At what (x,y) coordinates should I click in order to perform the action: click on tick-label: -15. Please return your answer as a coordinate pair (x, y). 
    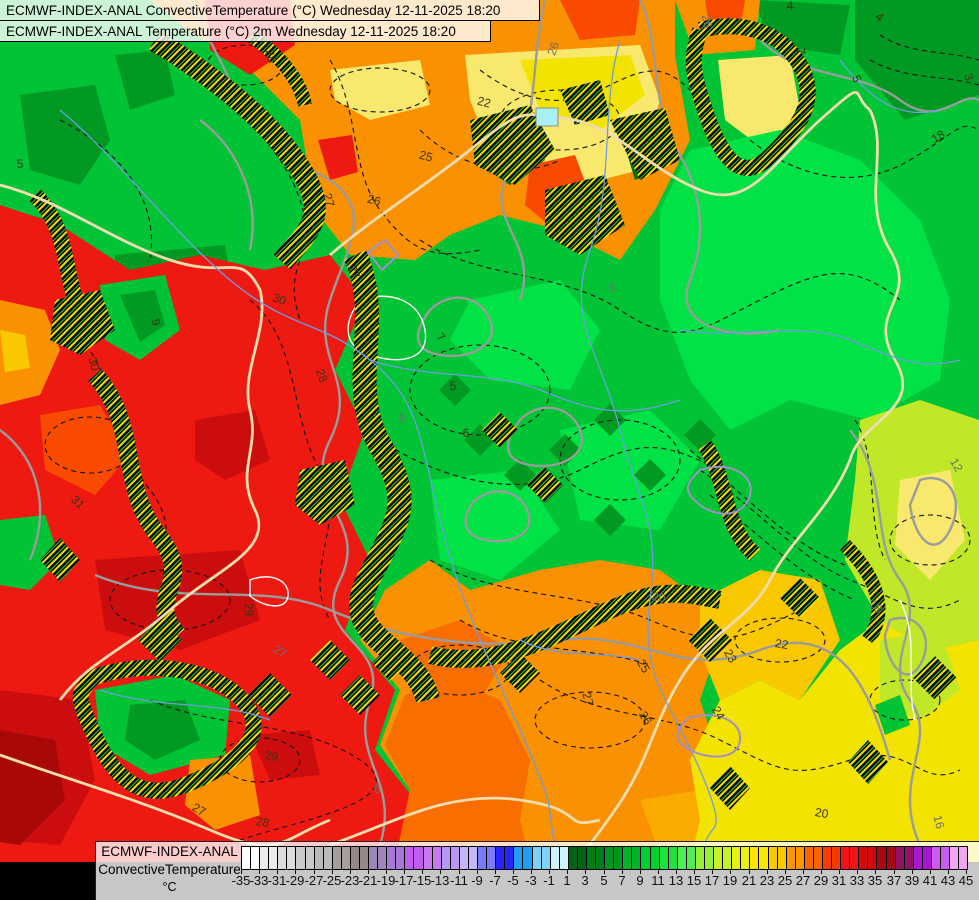
    Looking at the image, I should click on (422, 880).